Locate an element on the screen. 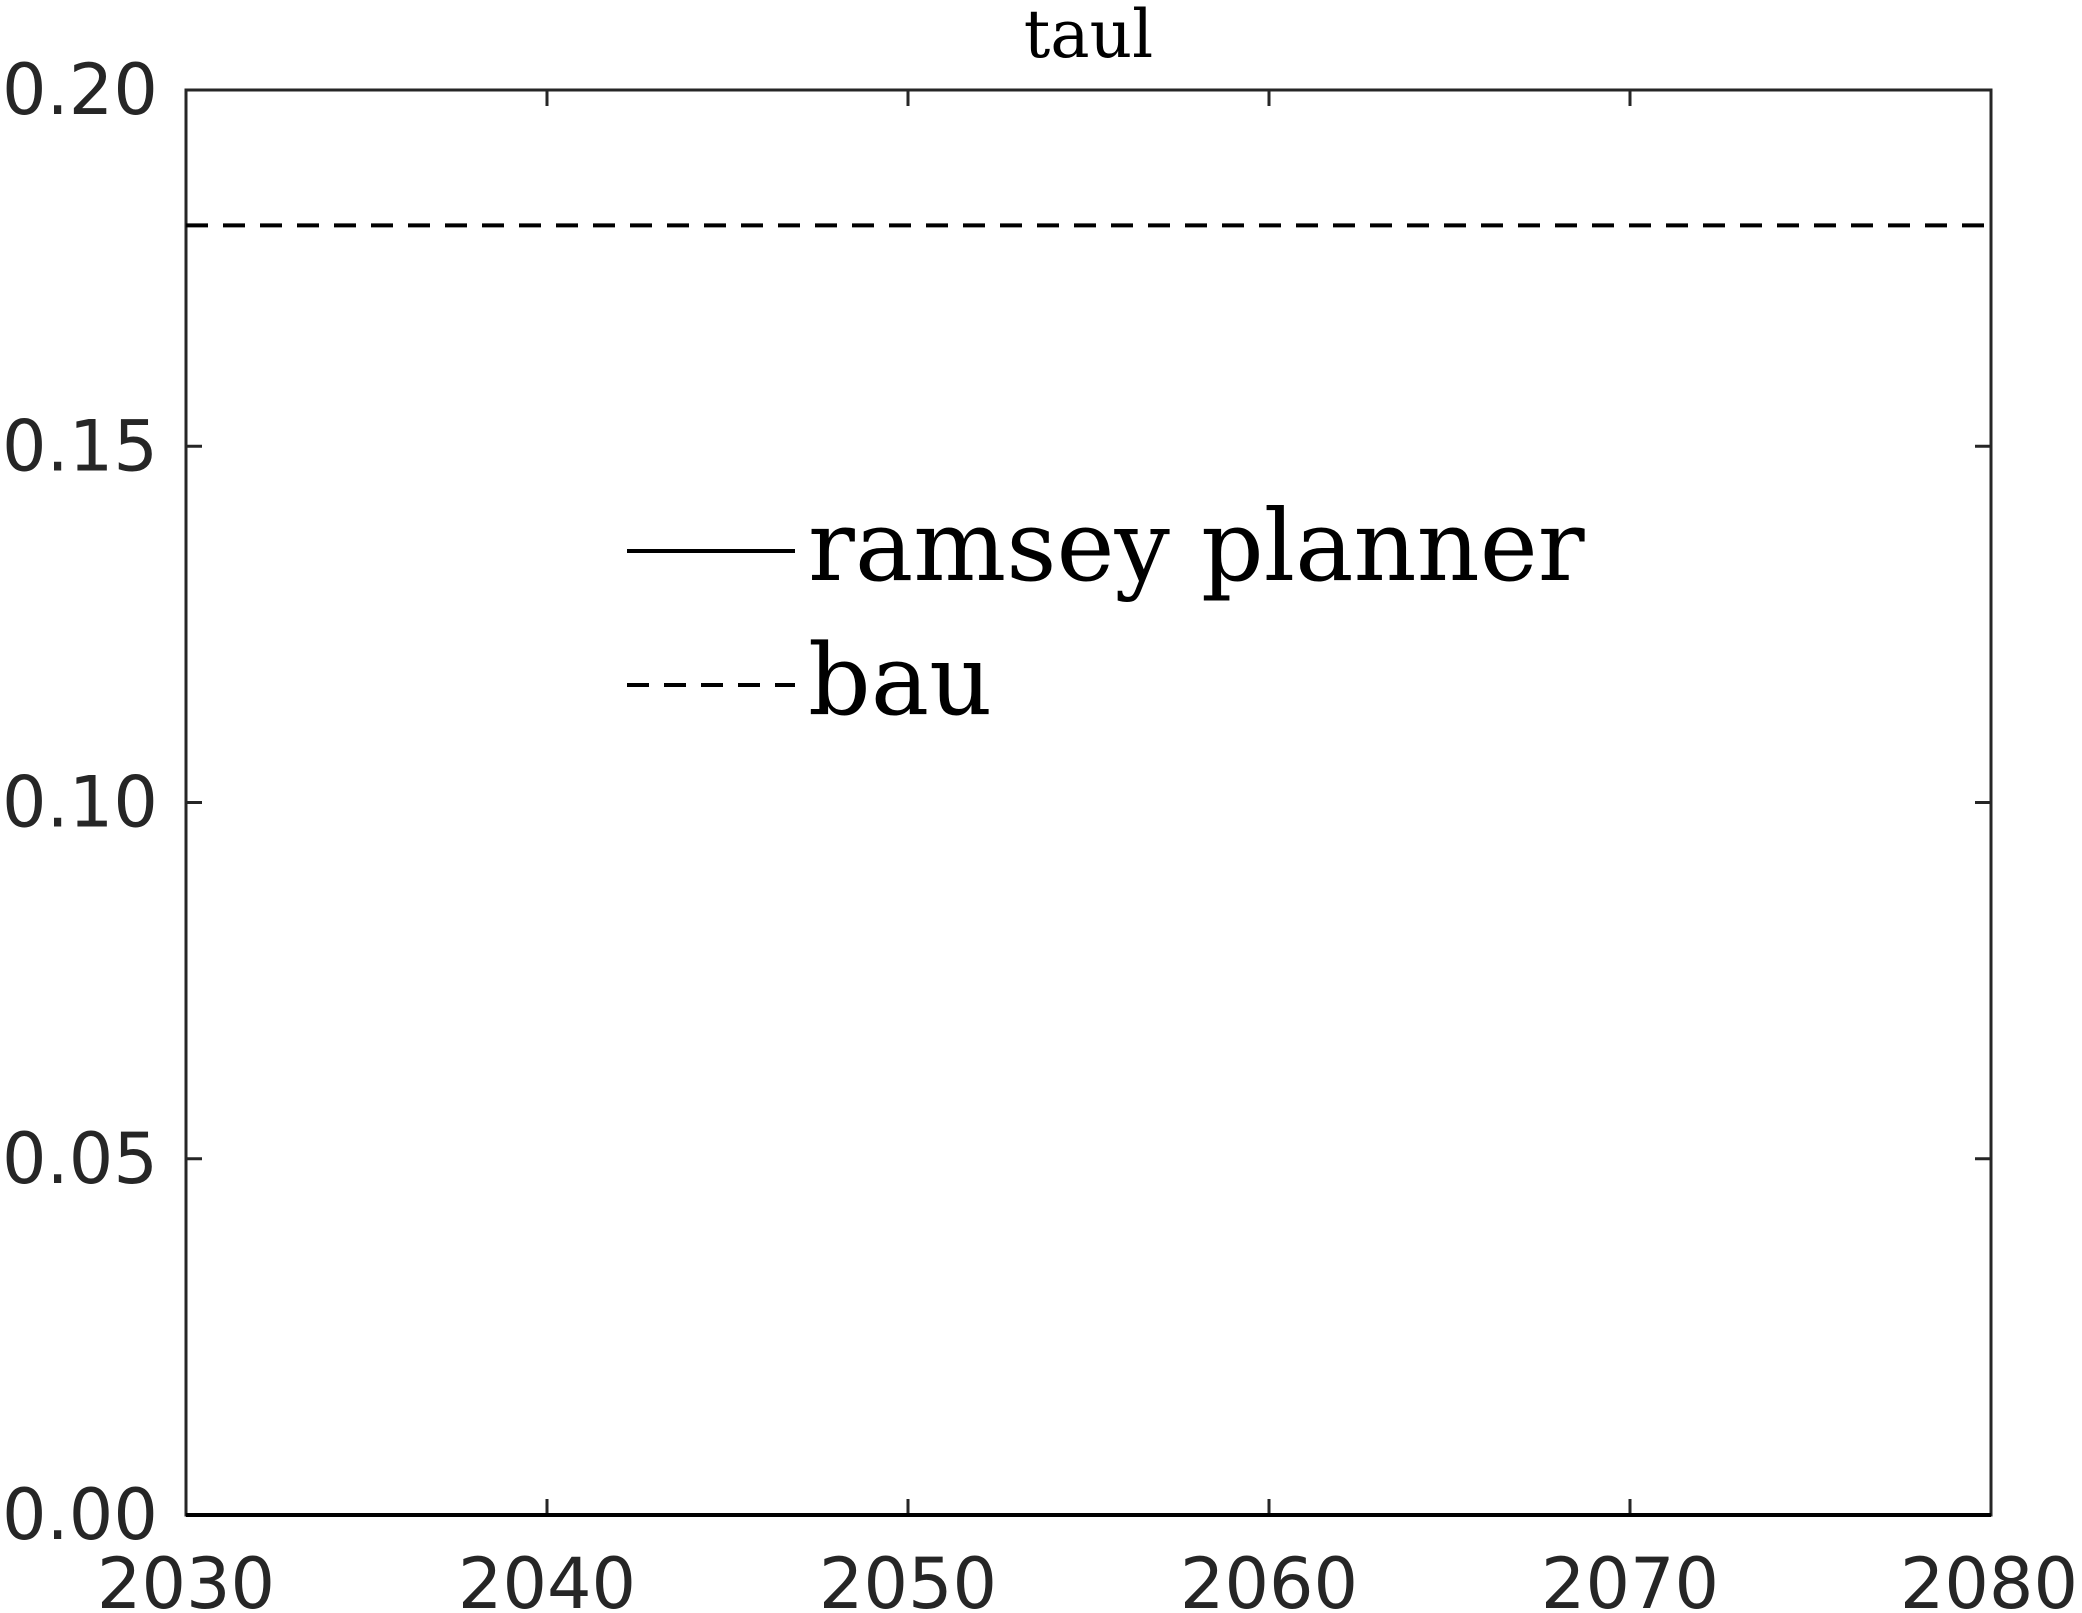 This screenshot has height=1613, width=2082. chart-title: taul is located at coordinates (1089, 36).